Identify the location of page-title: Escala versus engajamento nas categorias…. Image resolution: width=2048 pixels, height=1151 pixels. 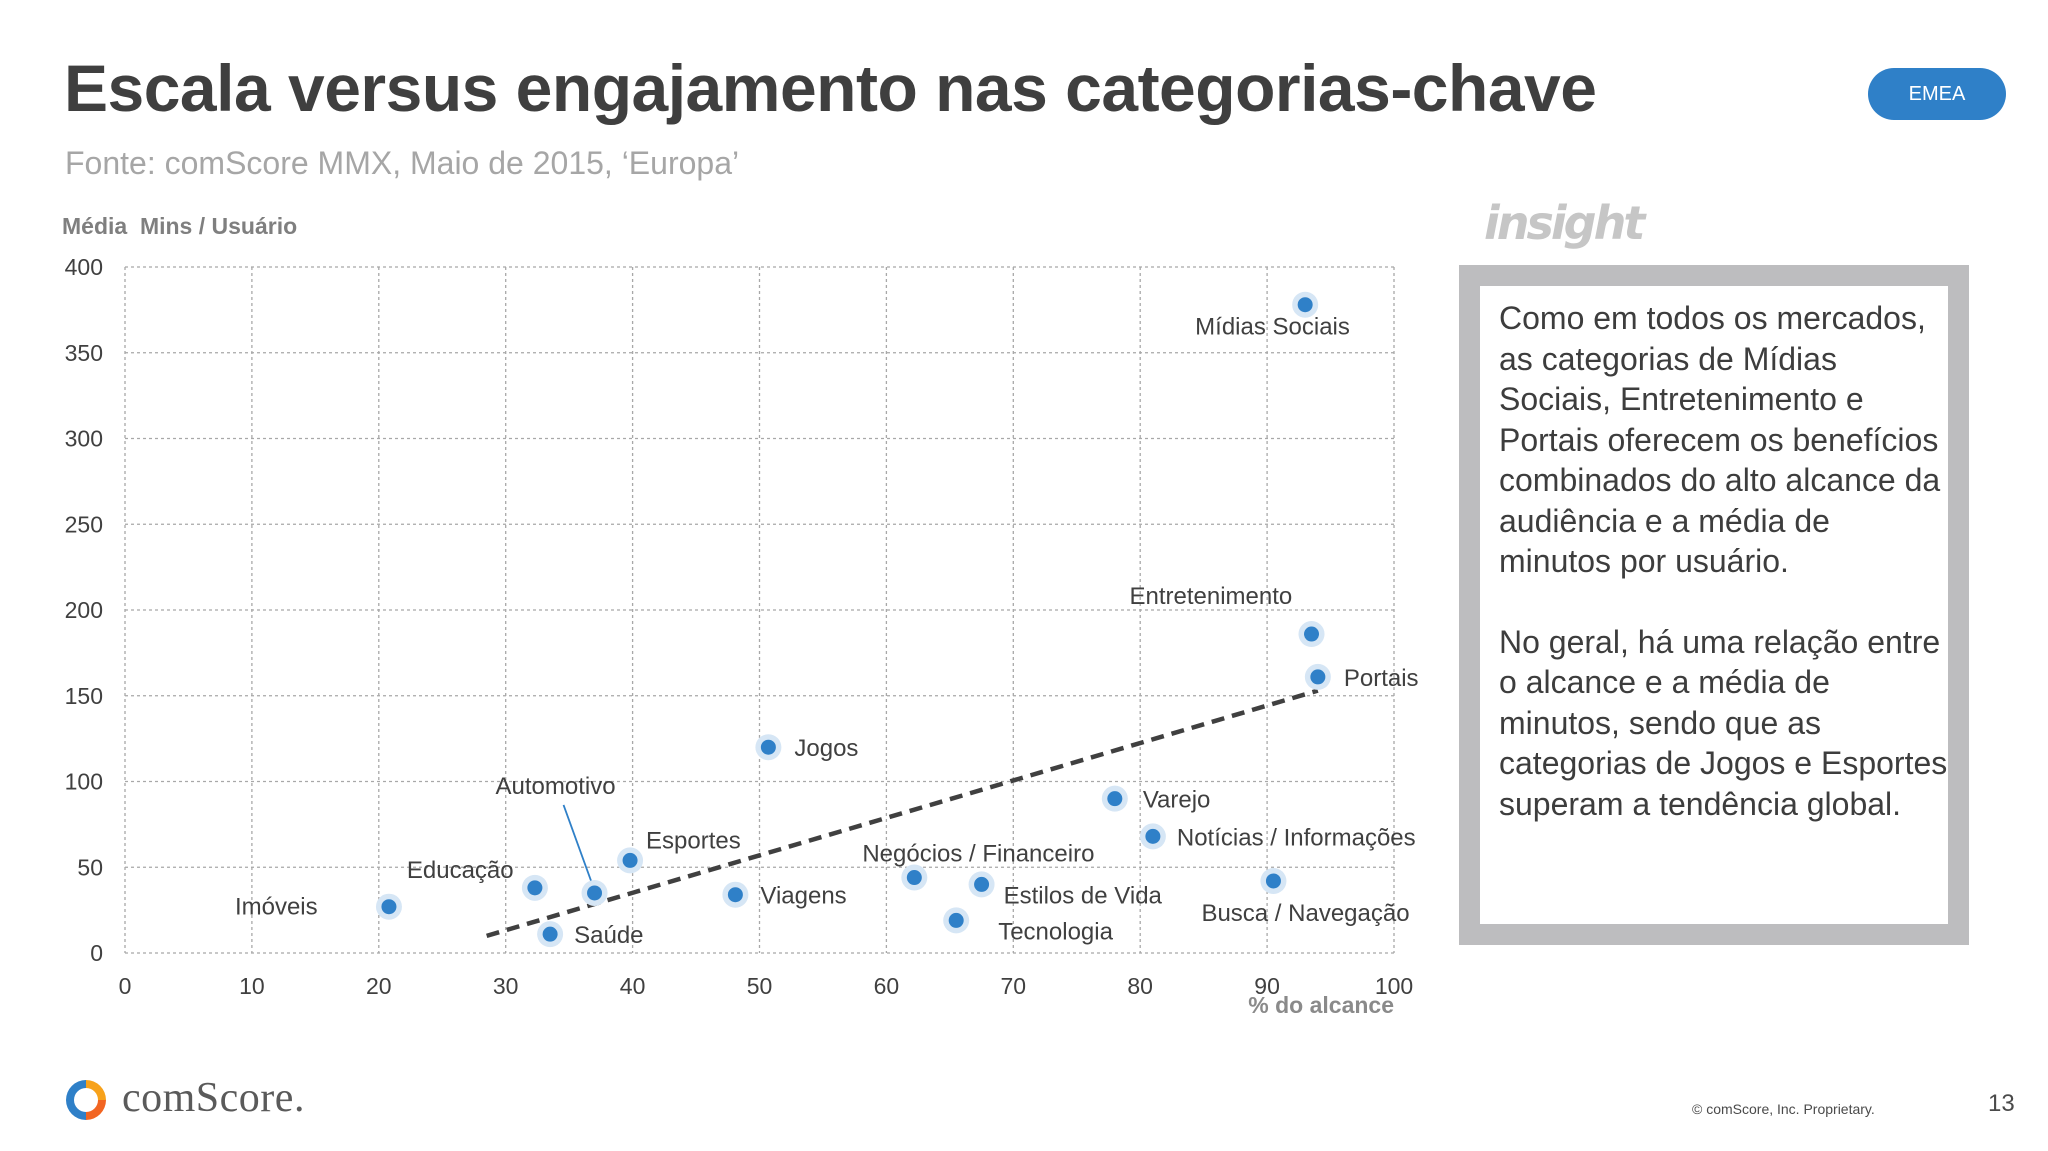
(830, 88).